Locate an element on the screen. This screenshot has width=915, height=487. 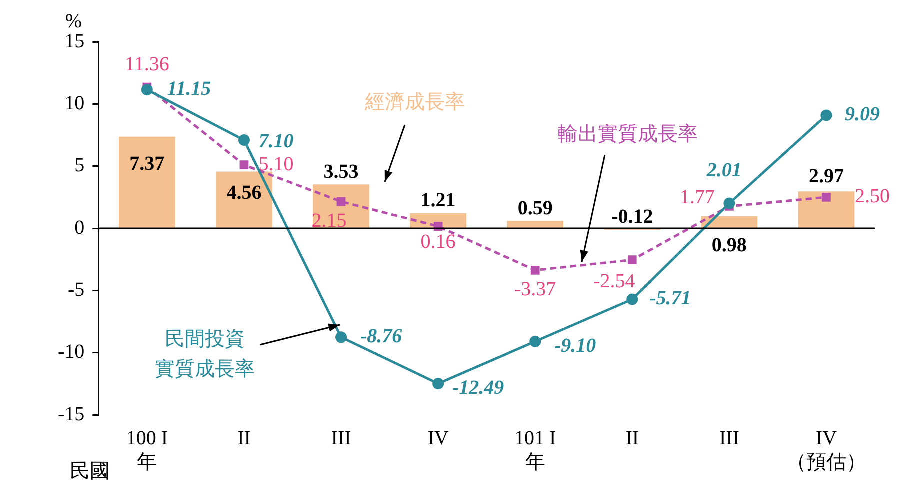
x-tick-label: IV （預估） is located at coordinates (826, 450).